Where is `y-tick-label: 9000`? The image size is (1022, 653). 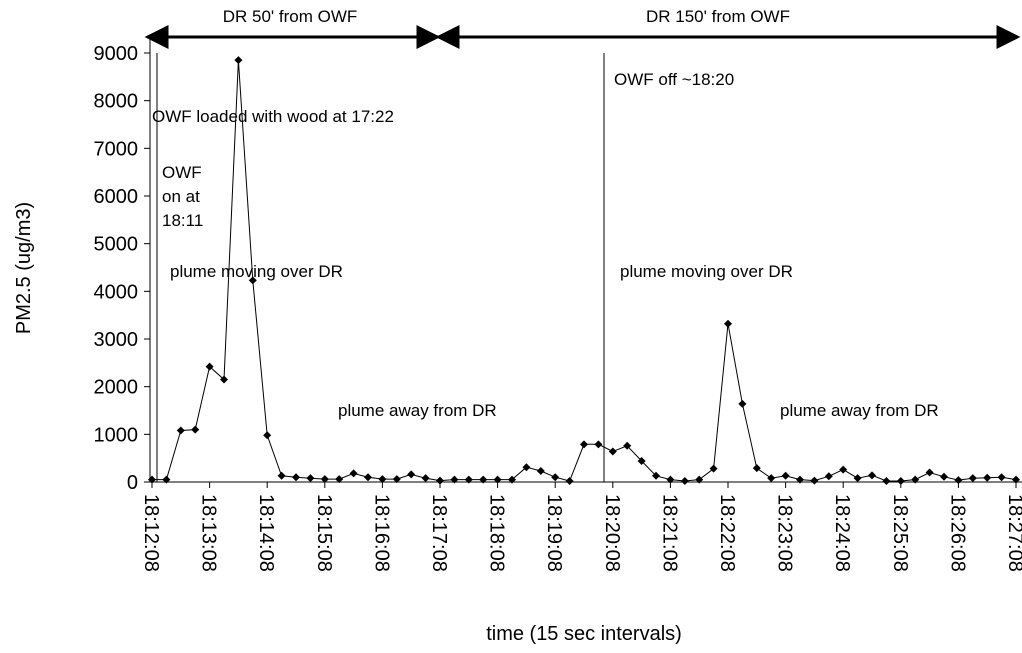
y-tick-label: 9000 is located at coordinates (116, 54).